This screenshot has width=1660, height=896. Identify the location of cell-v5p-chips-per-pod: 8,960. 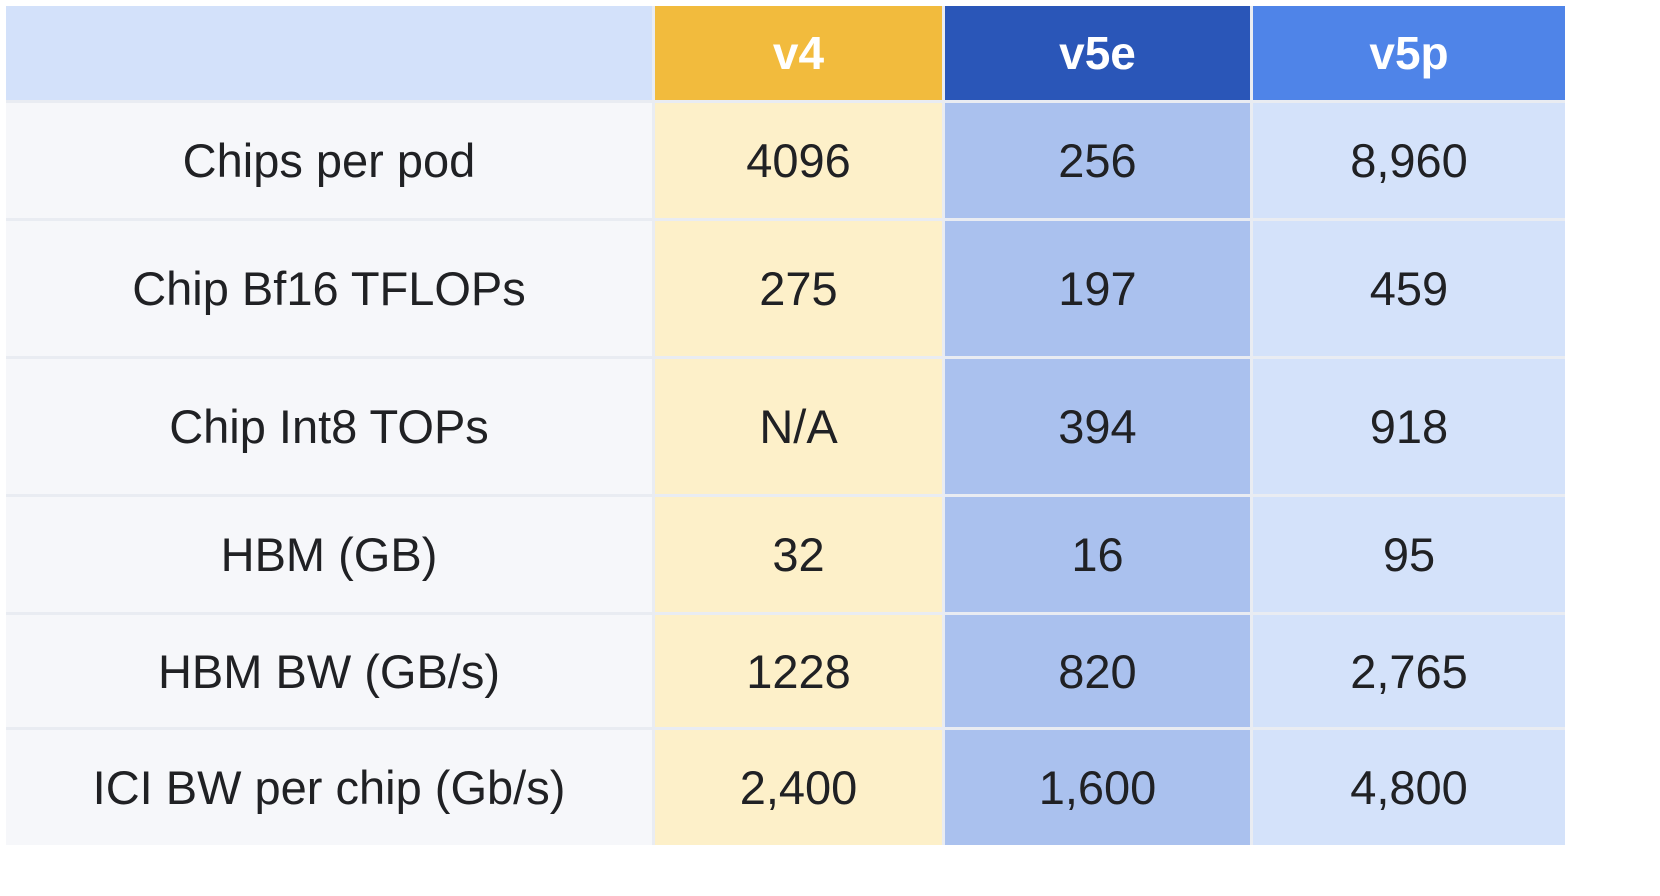
(1409, 160).